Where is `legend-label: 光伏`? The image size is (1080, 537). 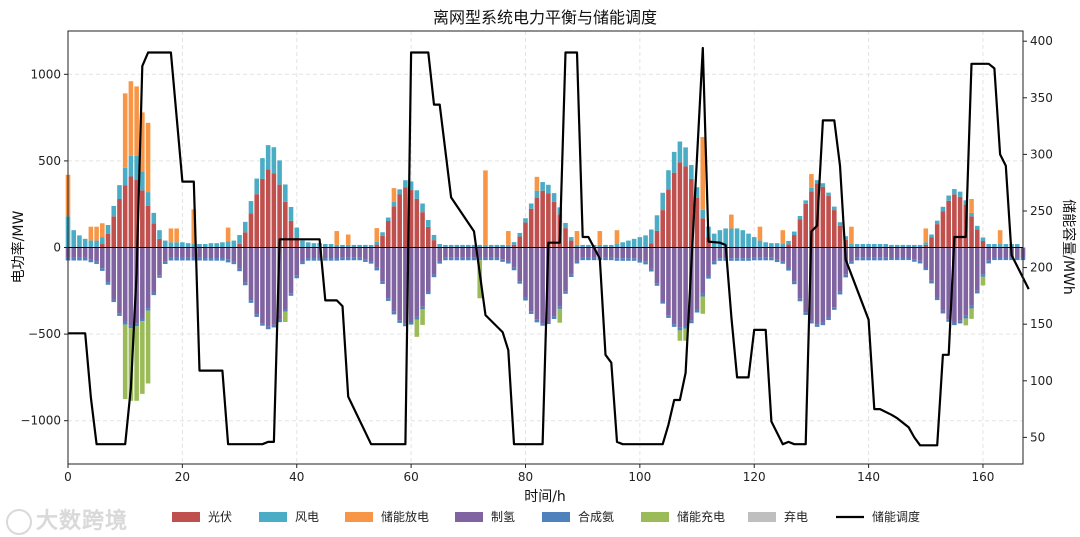 legend-label: 光伏 is located at coordinates (220, 517).